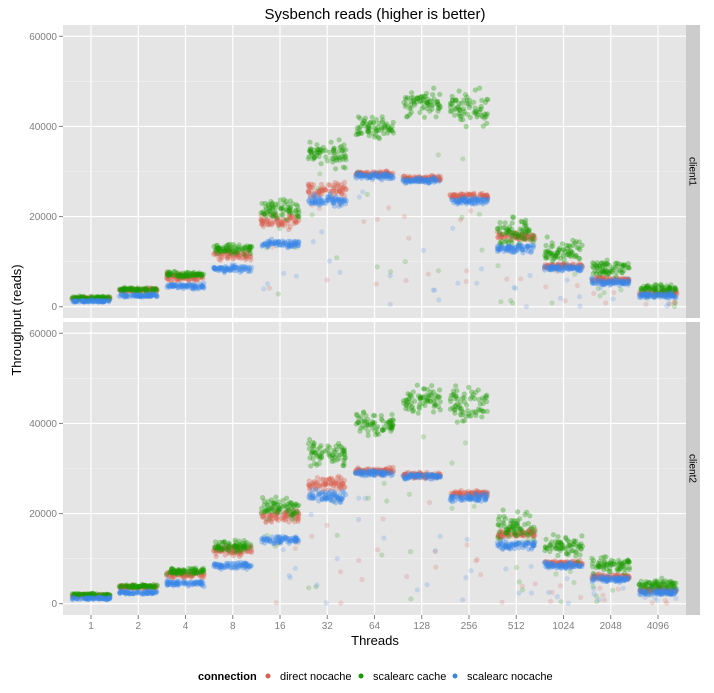 This screenshot has height=693, width=714. Describe the element at coordinates (375, 640) in the screenshot. I see `x-axis-label: Threads` at that location.